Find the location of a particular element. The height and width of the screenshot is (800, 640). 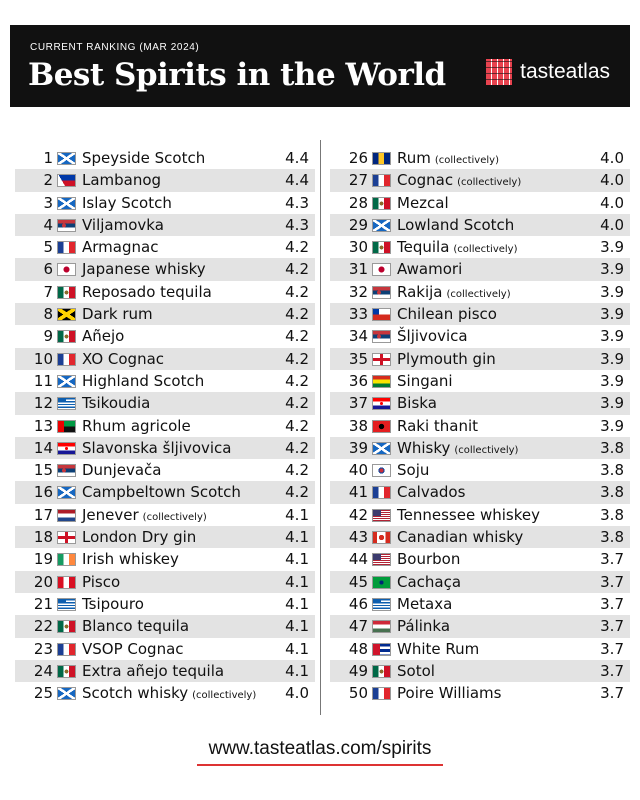

name: Awamori is located at coordinates (430, 269).